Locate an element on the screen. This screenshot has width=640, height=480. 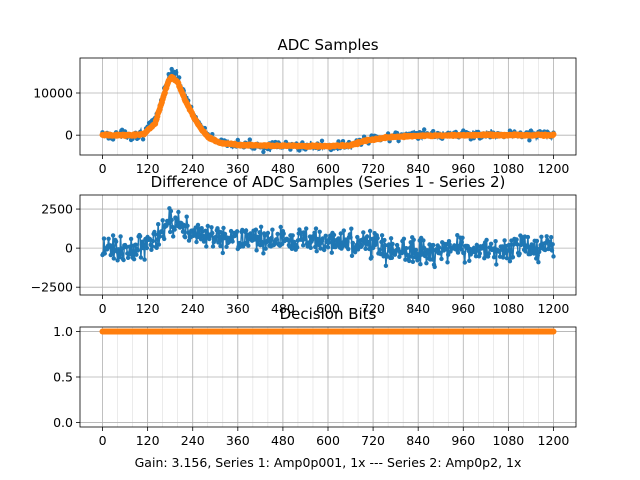
x-tick-label: 0 is located at coordinates (103, 168).